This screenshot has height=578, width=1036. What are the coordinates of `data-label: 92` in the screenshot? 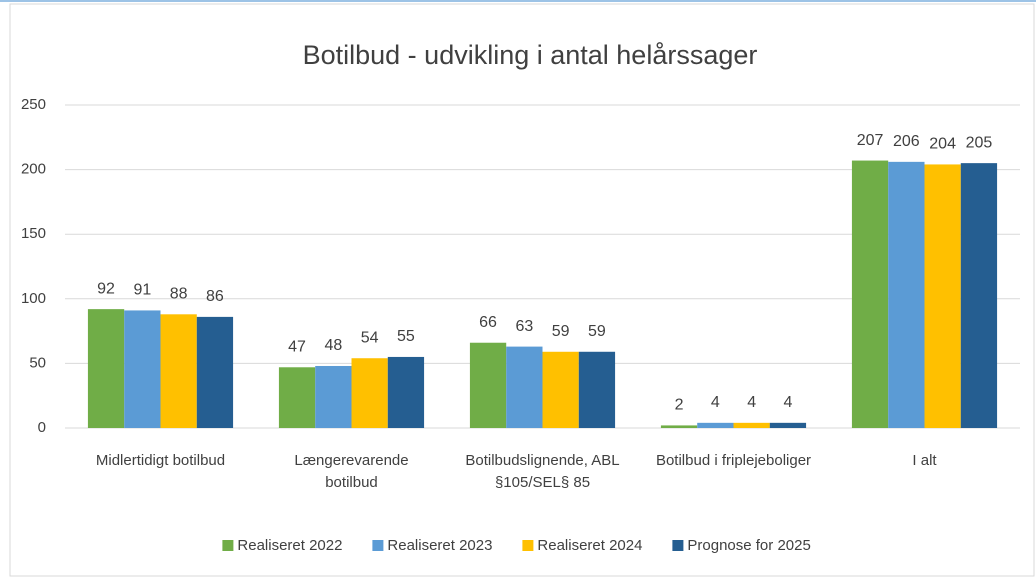 It's located at (106, 288).